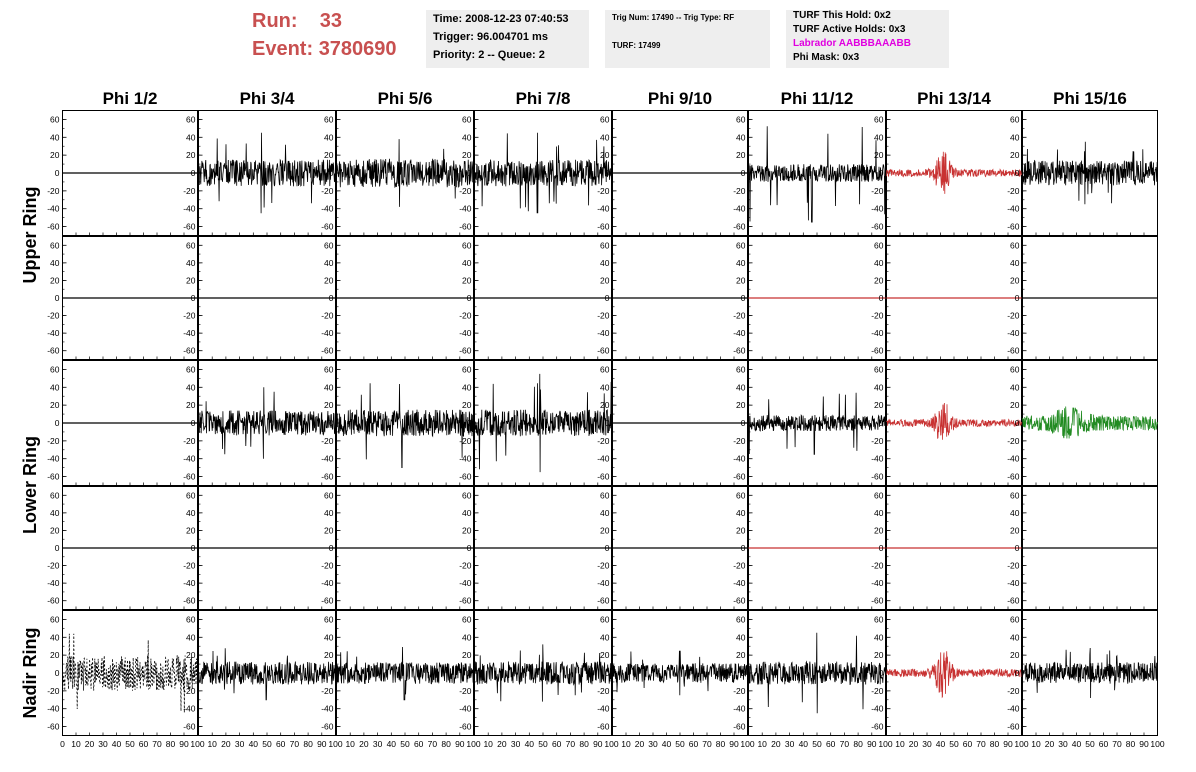  Describe the element at coordinates (226, 744) in the screenshot. I see `x-tick-label: 20` at that location.